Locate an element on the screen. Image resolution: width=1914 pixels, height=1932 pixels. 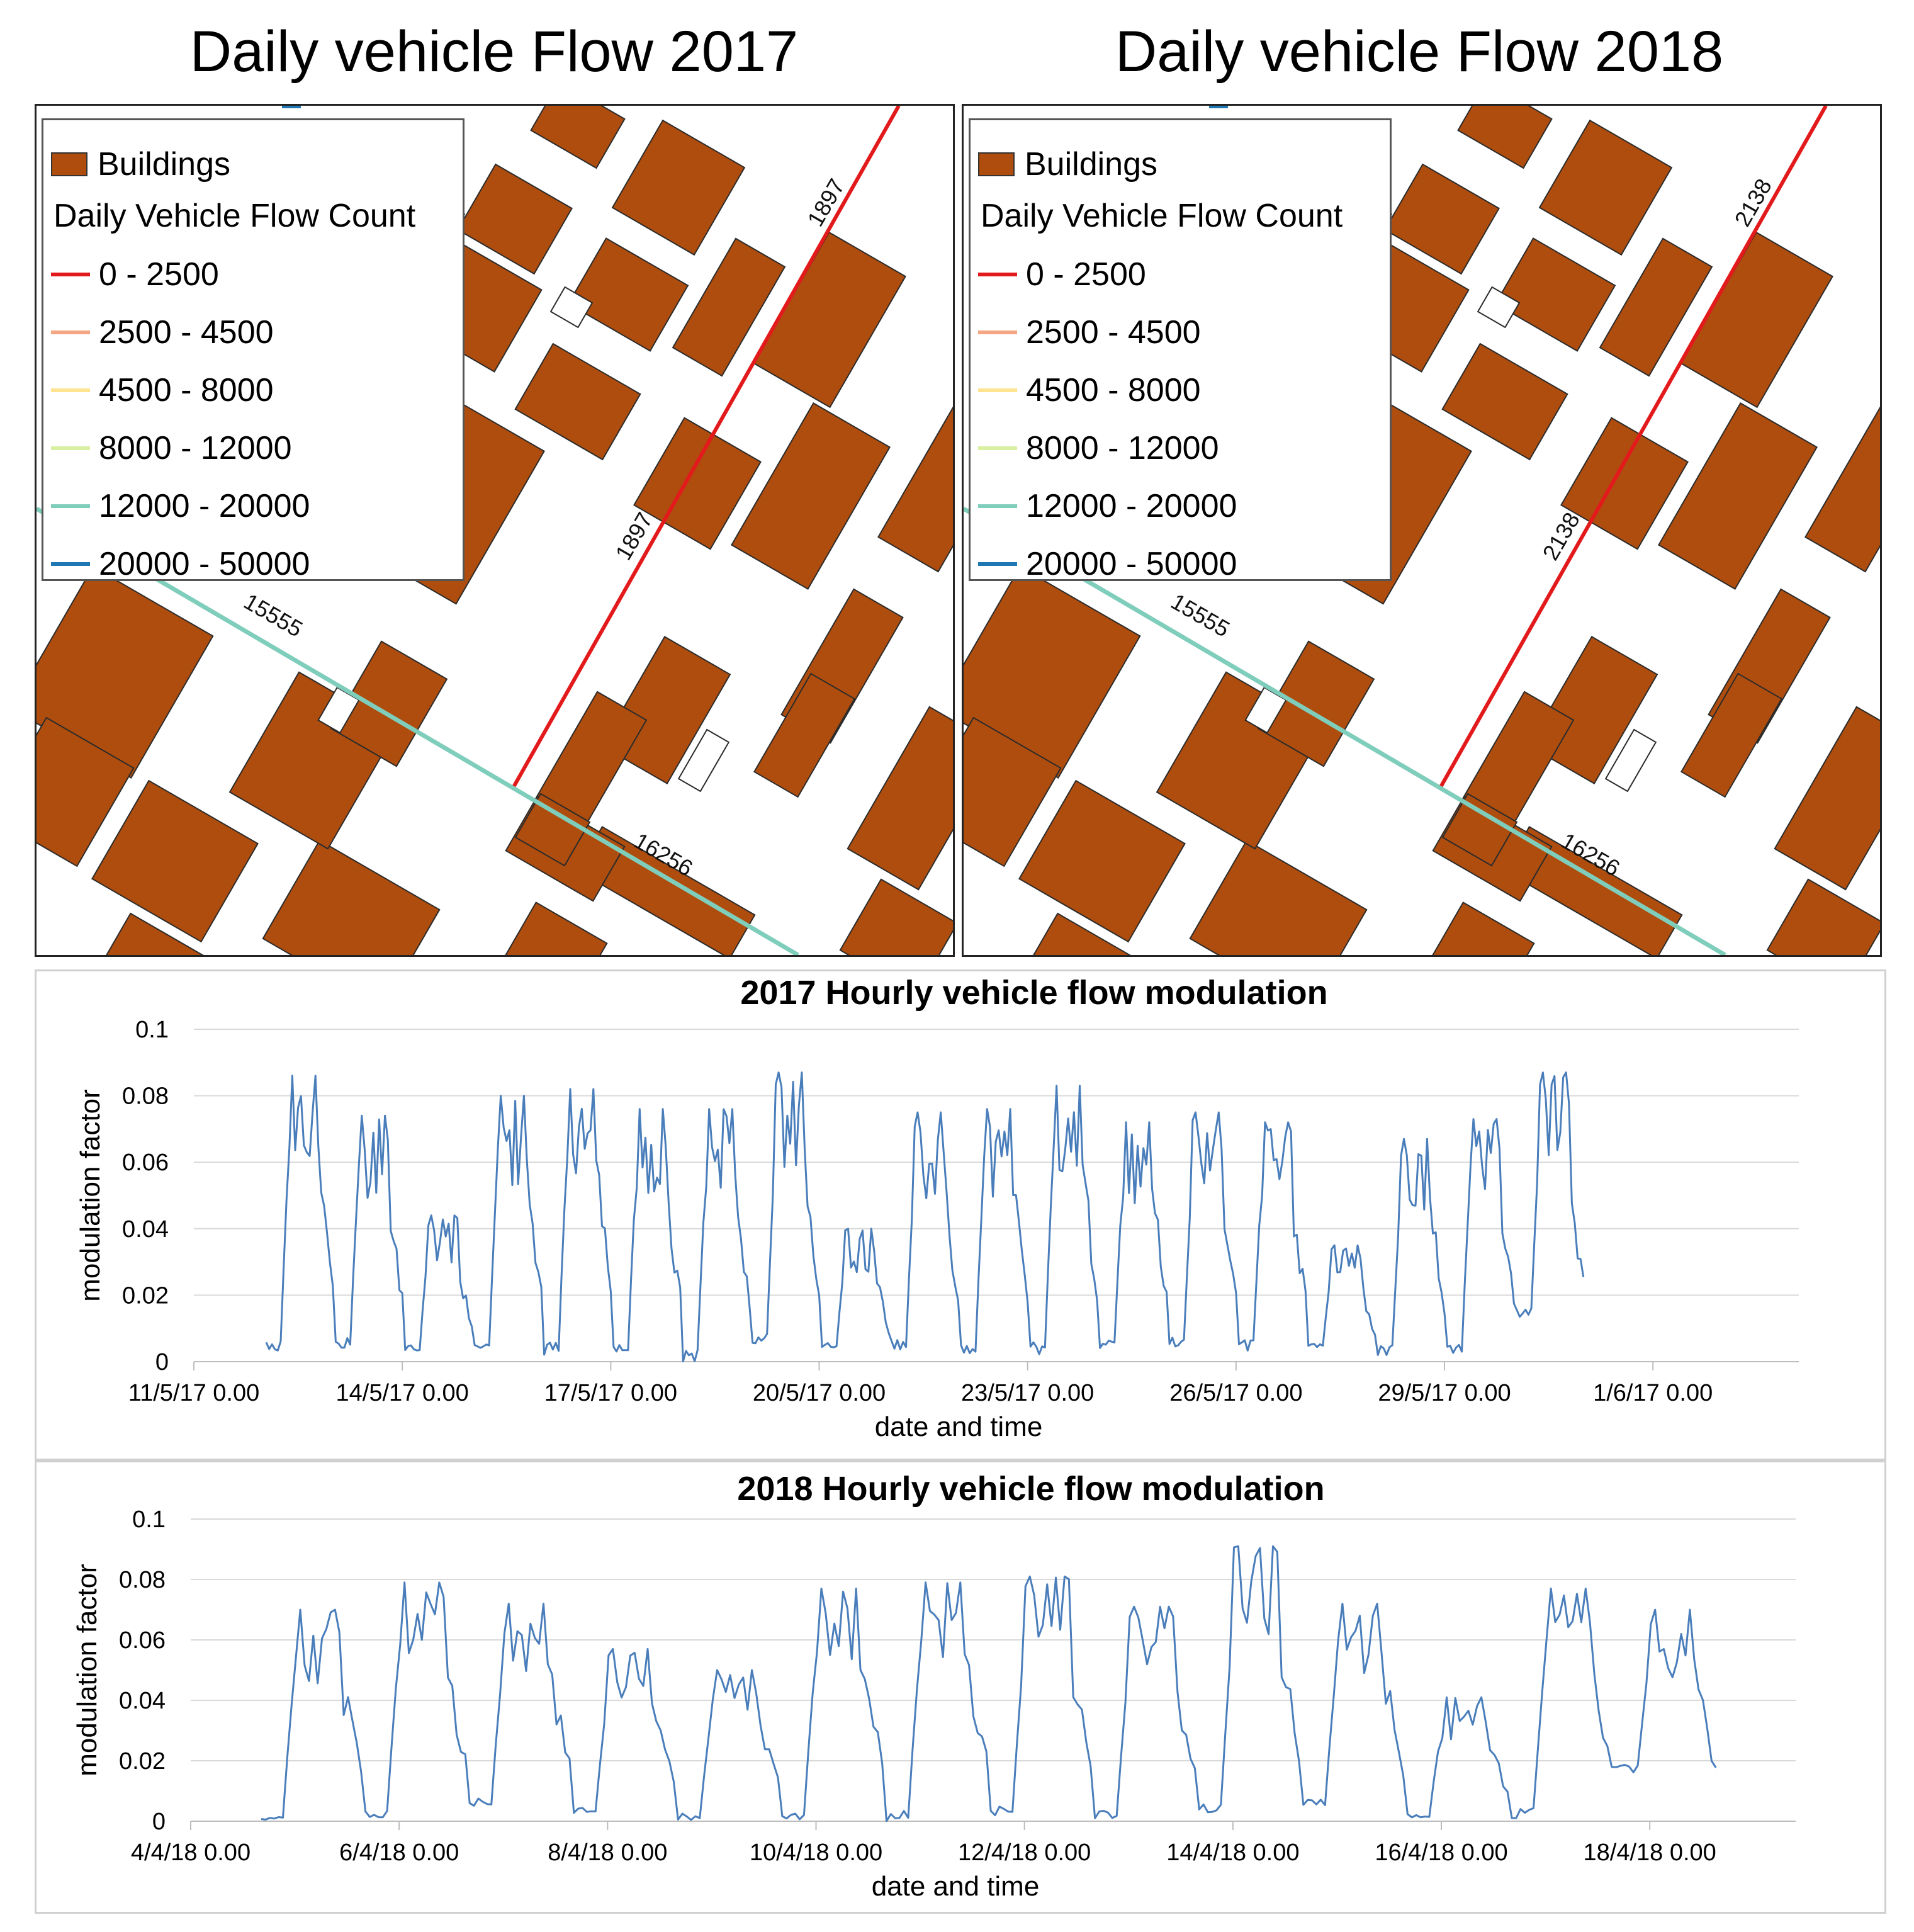
legend-row-class-0: 0 - 2500 is located at coordinates (1058, 274).